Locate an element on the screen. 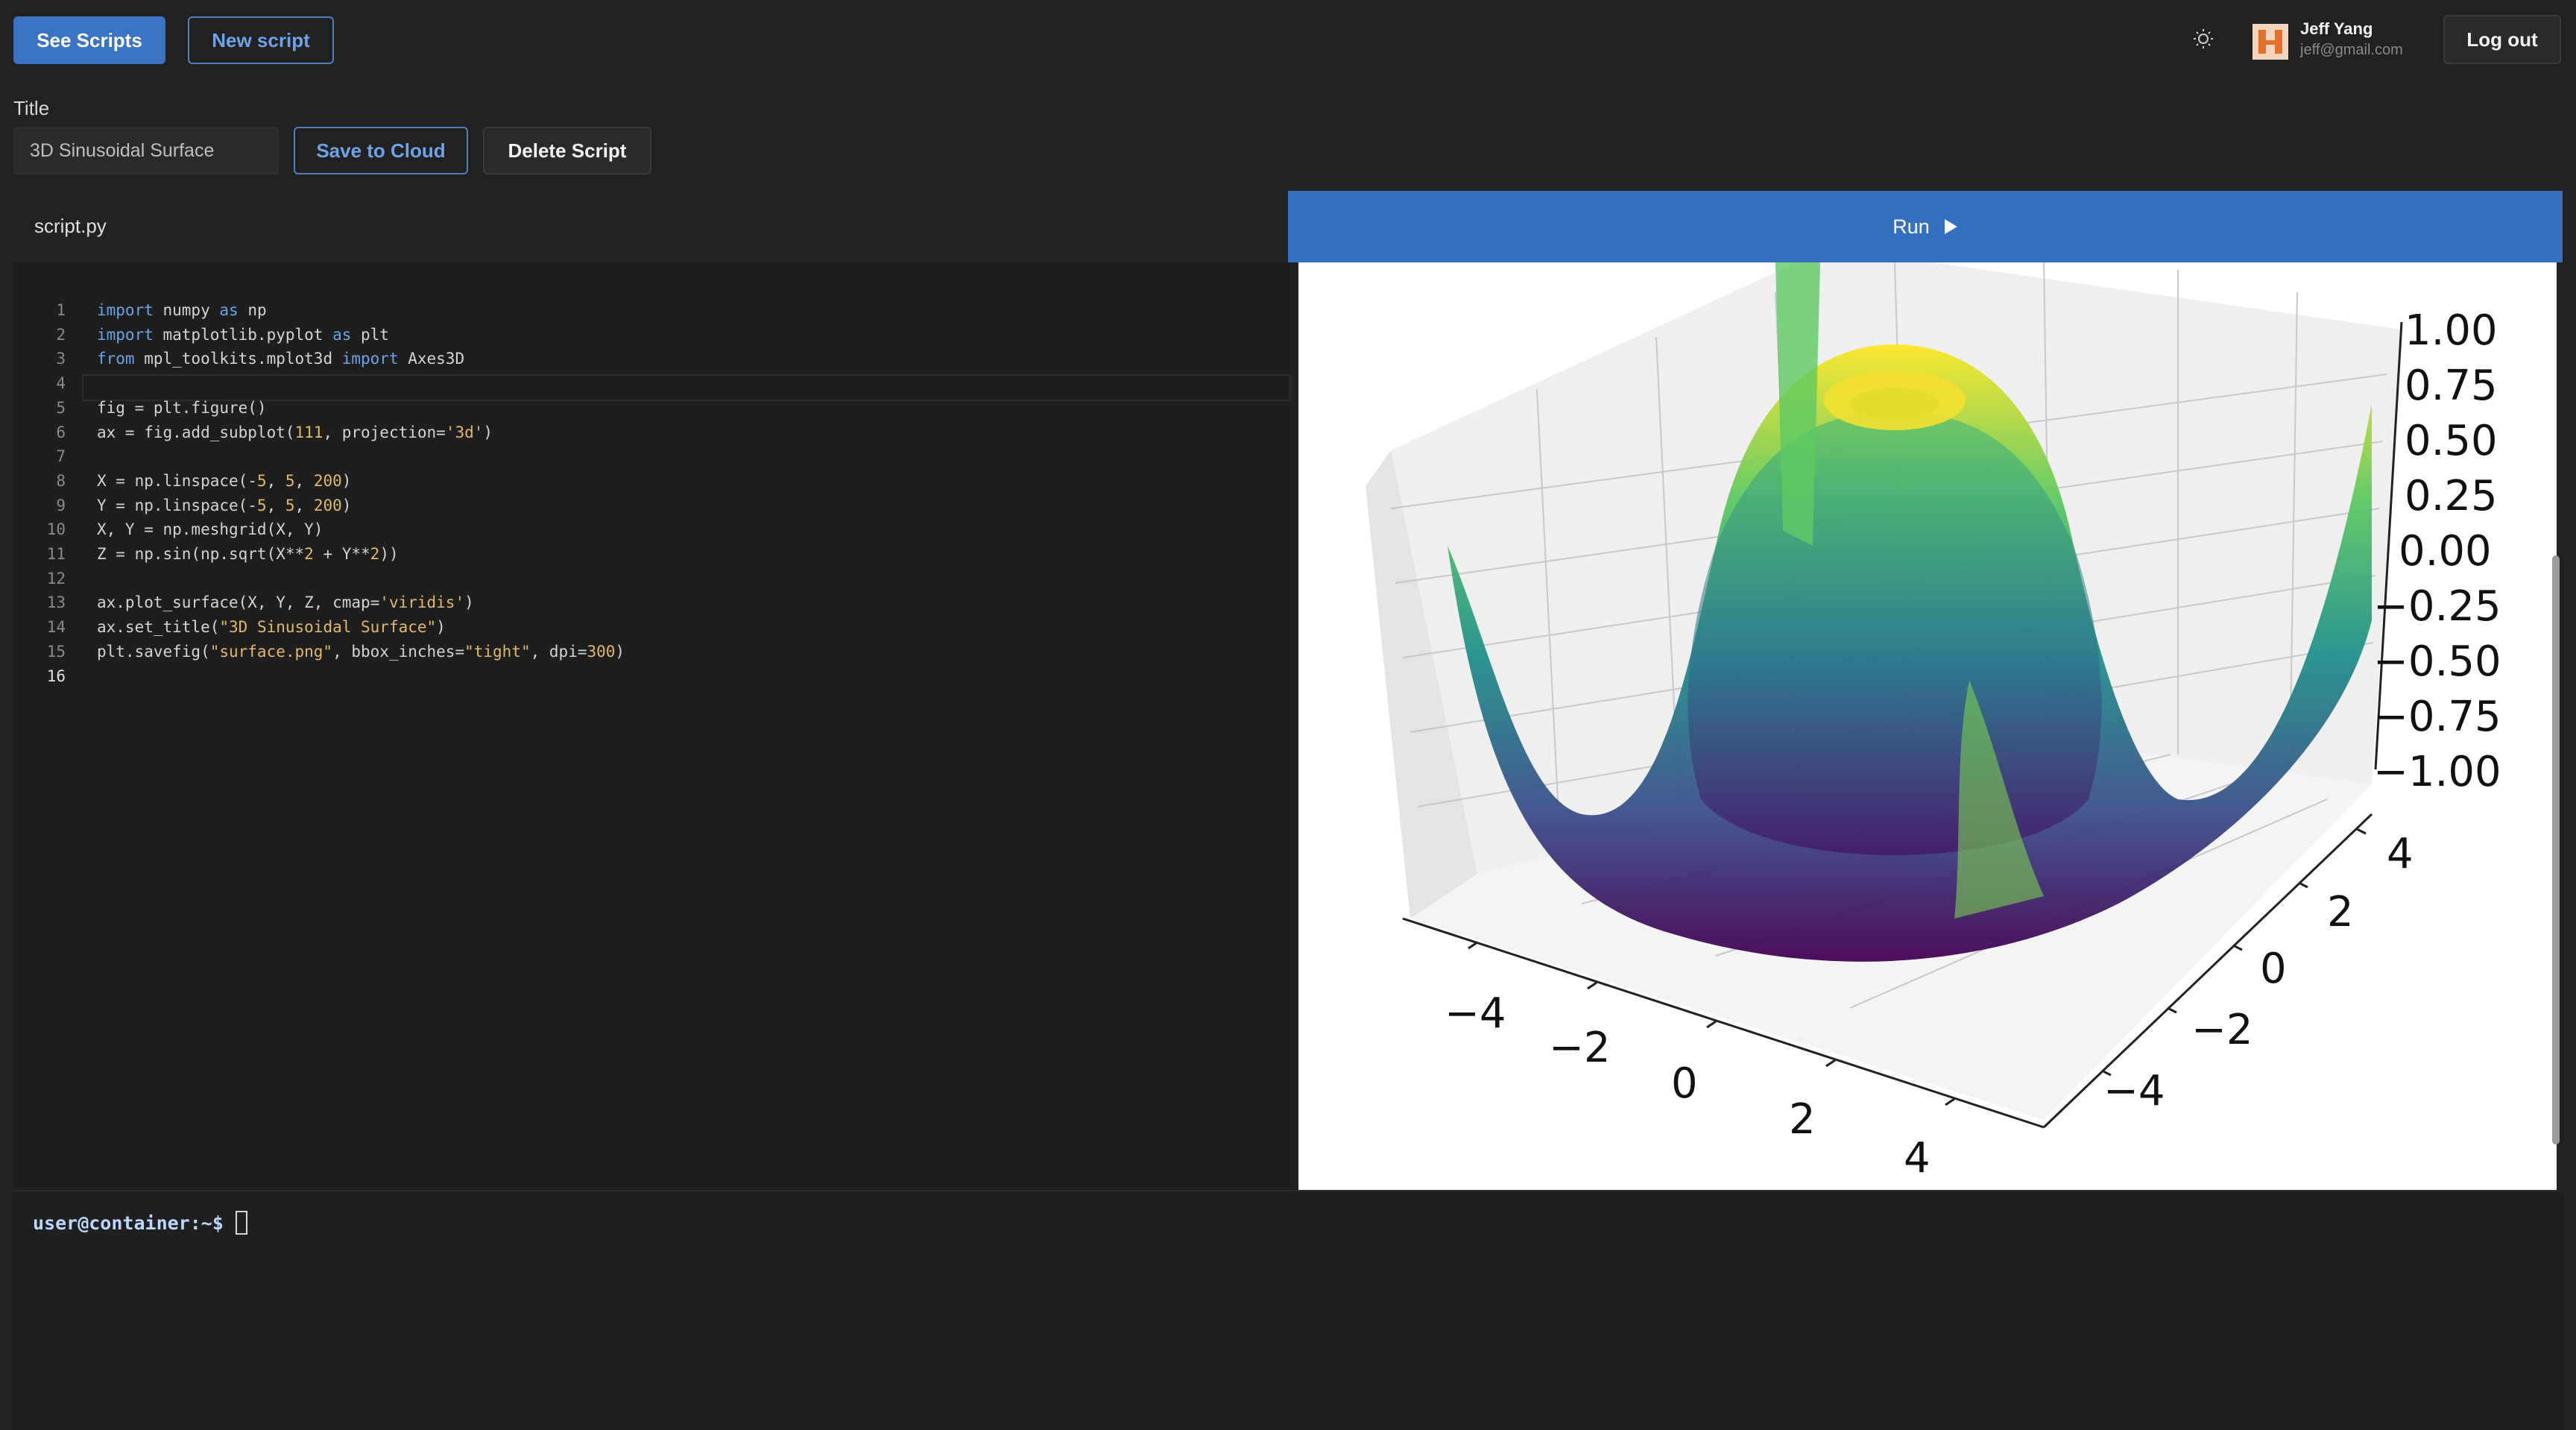 The height and width of the screenshot is (1430, 2576). line-number: 13 is located at coordinates (56, 602).